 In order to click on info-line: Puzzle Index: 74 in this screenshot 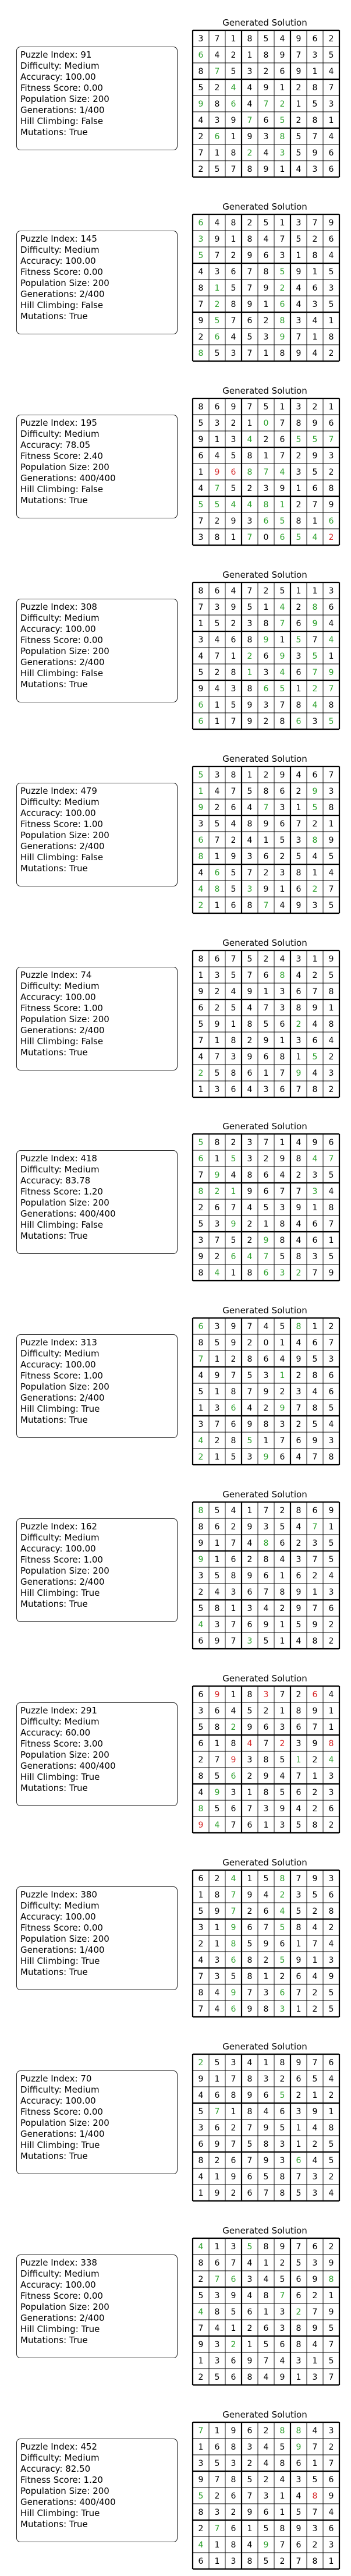, I will do `click(56, 975)`.